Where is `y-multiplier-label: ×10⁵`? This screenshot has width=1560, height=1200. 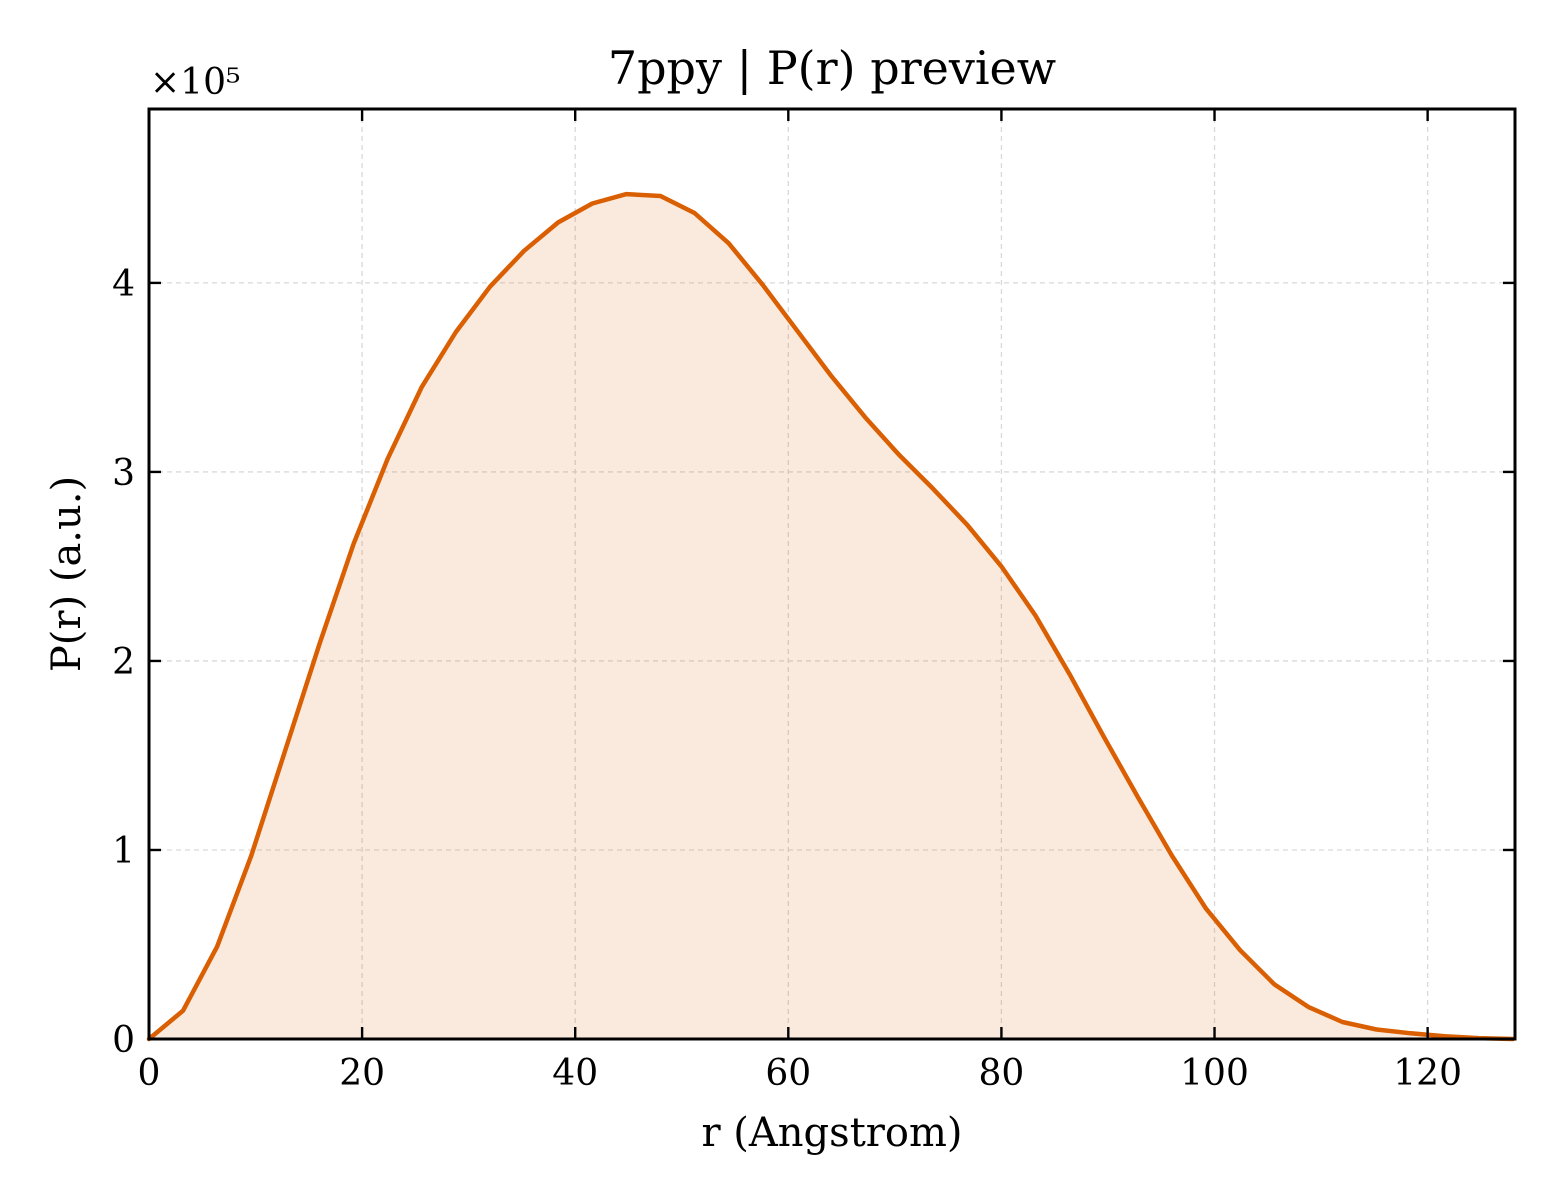 y-multiplier-label: ×10⁵ is located at coordinates (195, 82).